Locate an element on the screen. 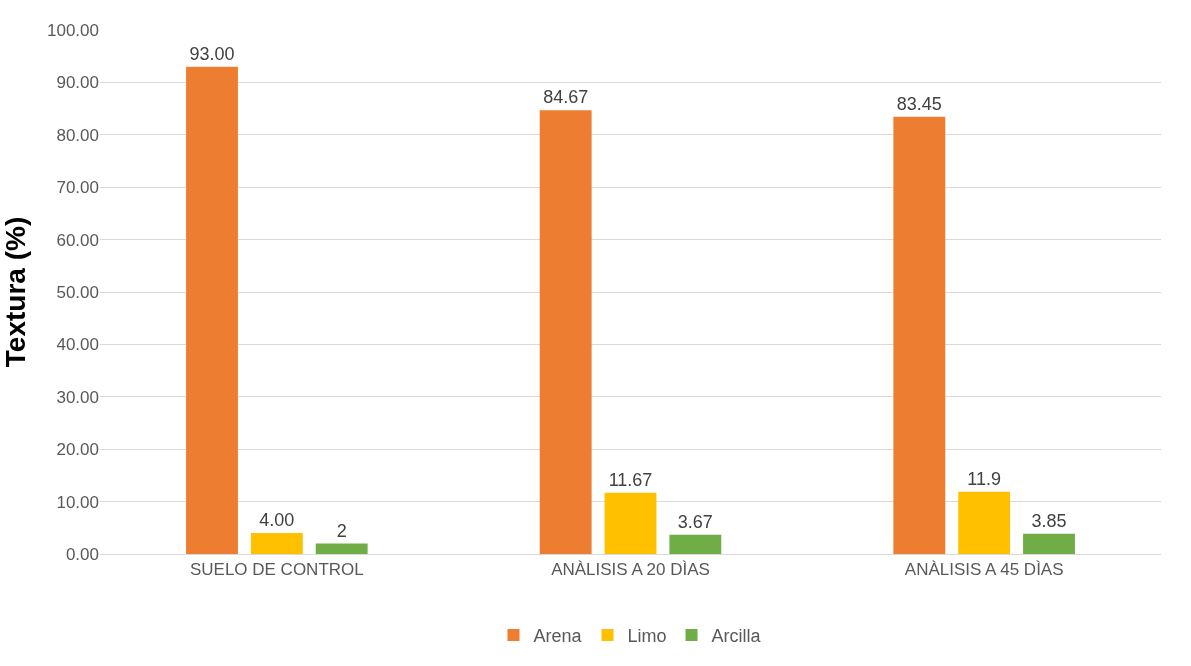  x-tick-label: ANÀLISIS A 45 DÌAS is located at coordinates (984, 570).